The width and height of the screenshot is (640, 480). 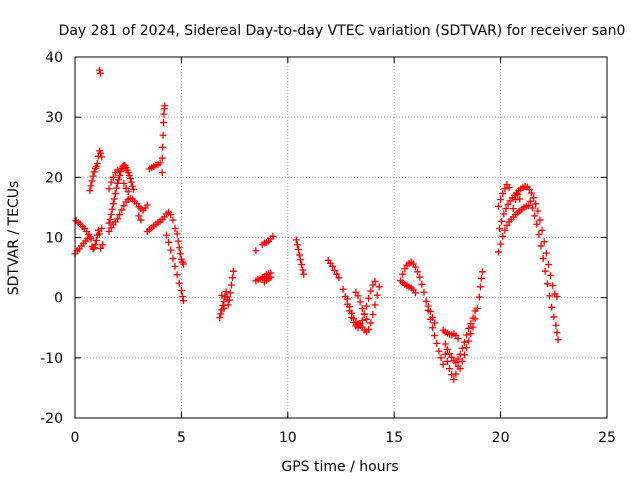 What do you see at coordinates (54, 239) in the screenshot?
I see `y-tick-label: 10` at bounding box center [54, 239].